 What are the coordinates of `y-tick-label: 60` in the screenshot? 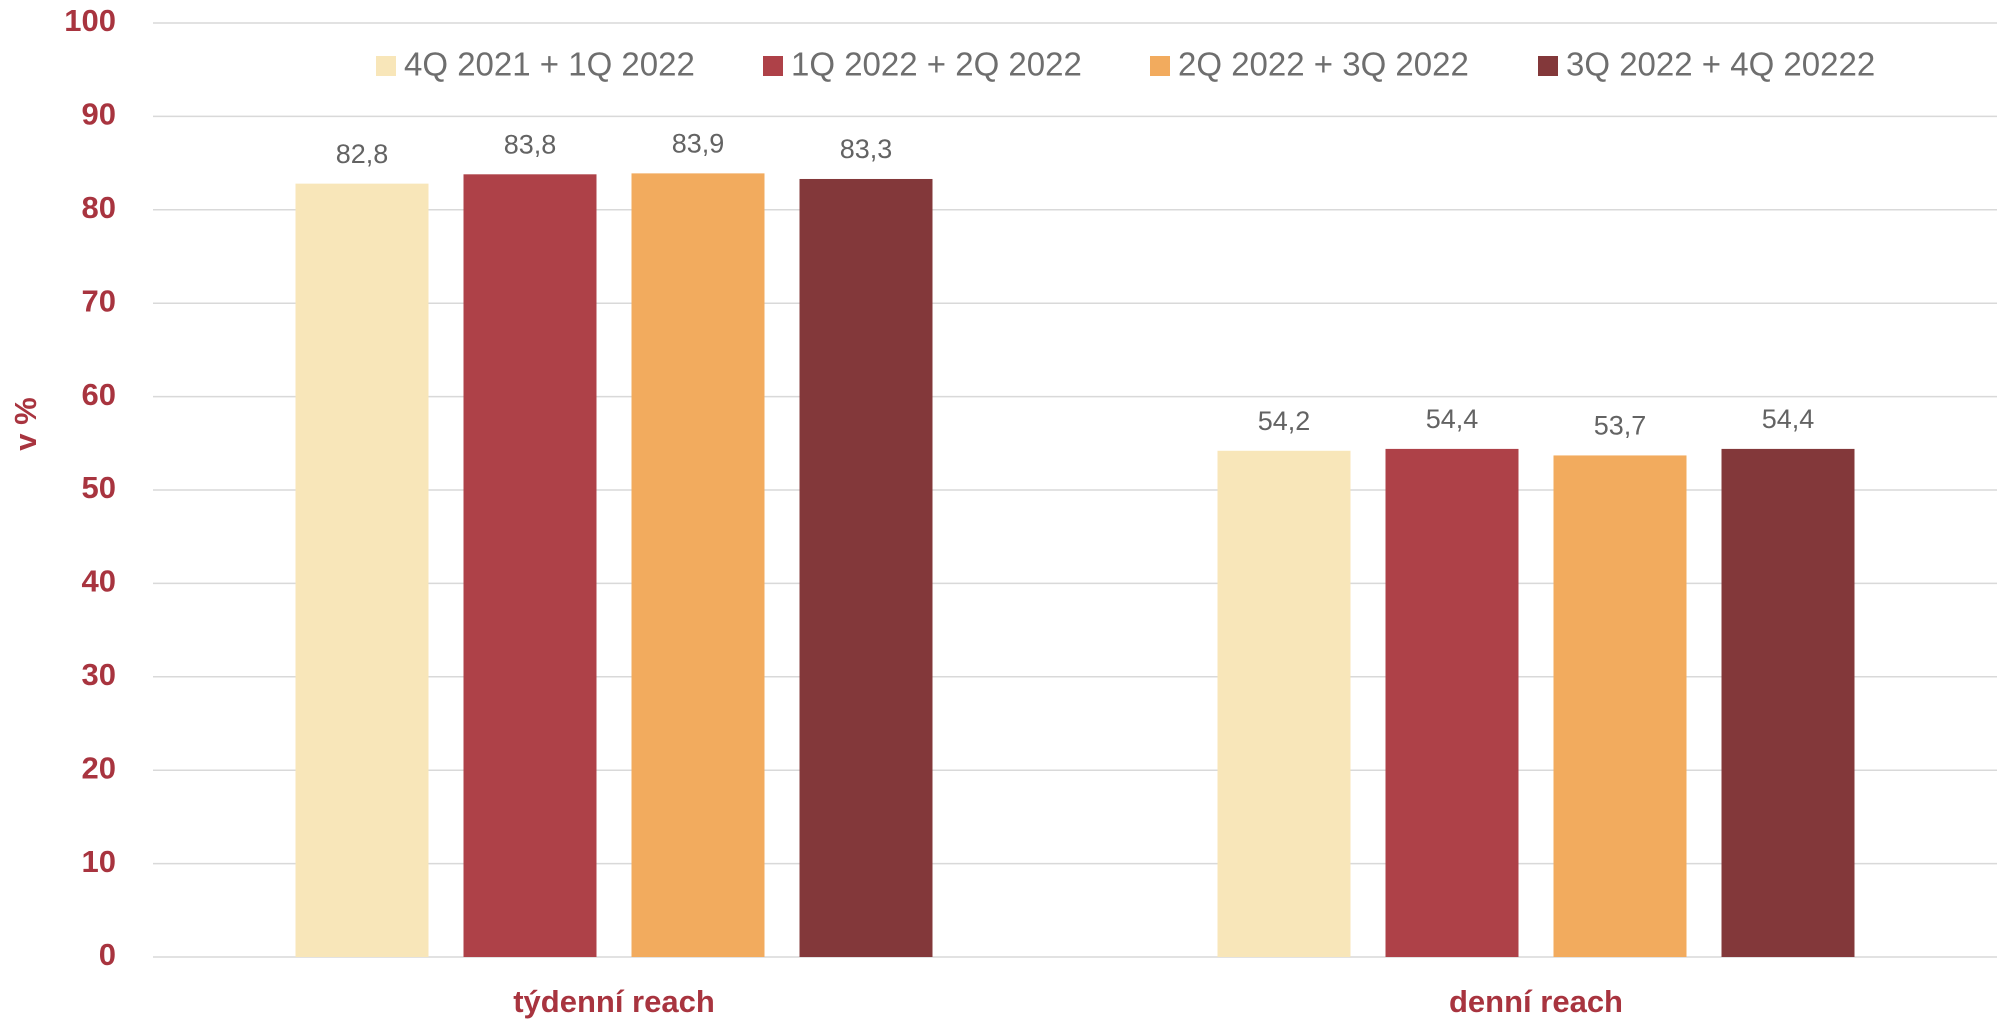 It's located at (99, 394).